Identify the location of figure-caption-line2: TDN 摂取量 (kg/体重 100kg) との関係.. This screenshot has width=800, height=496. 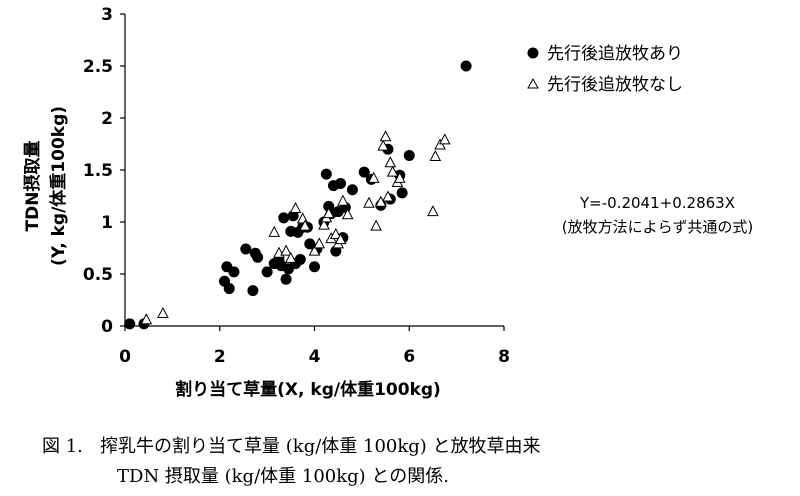
(283, 476).